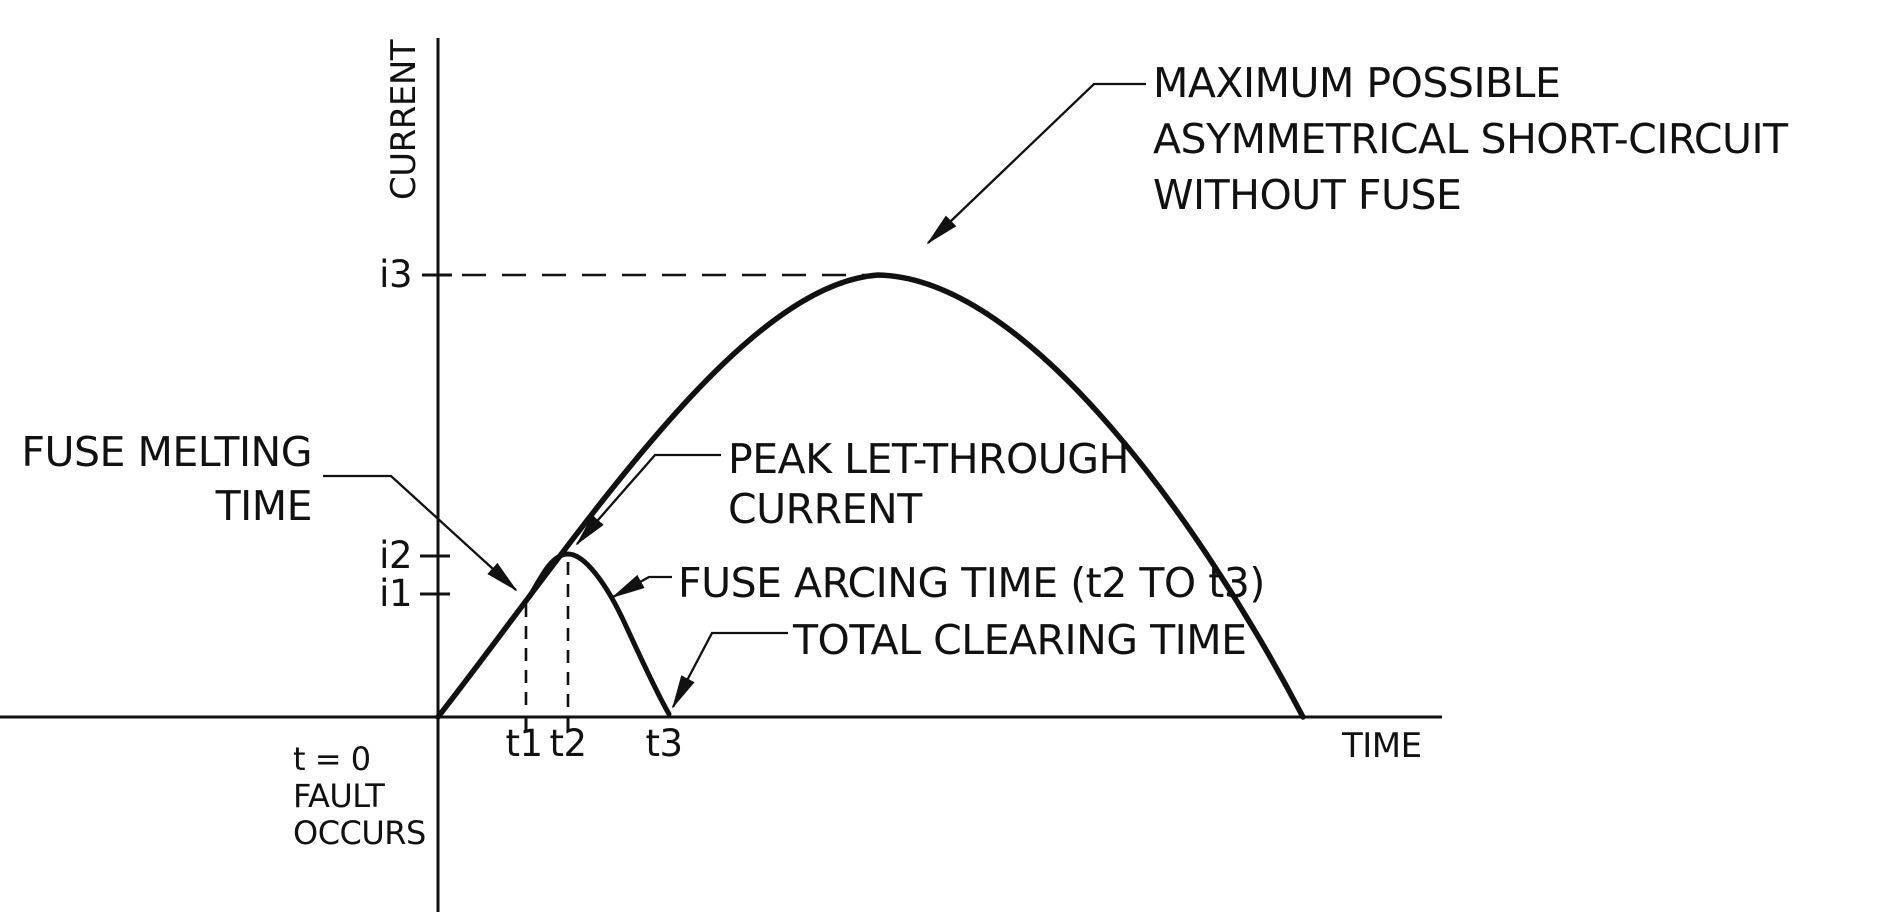 This screenshot has width=1898, height=912. Describe the element at coordinates (1020, 640) in the screenshot. I see `total-clearing-annotation: TOTAL CLEARING TIME` at that location.